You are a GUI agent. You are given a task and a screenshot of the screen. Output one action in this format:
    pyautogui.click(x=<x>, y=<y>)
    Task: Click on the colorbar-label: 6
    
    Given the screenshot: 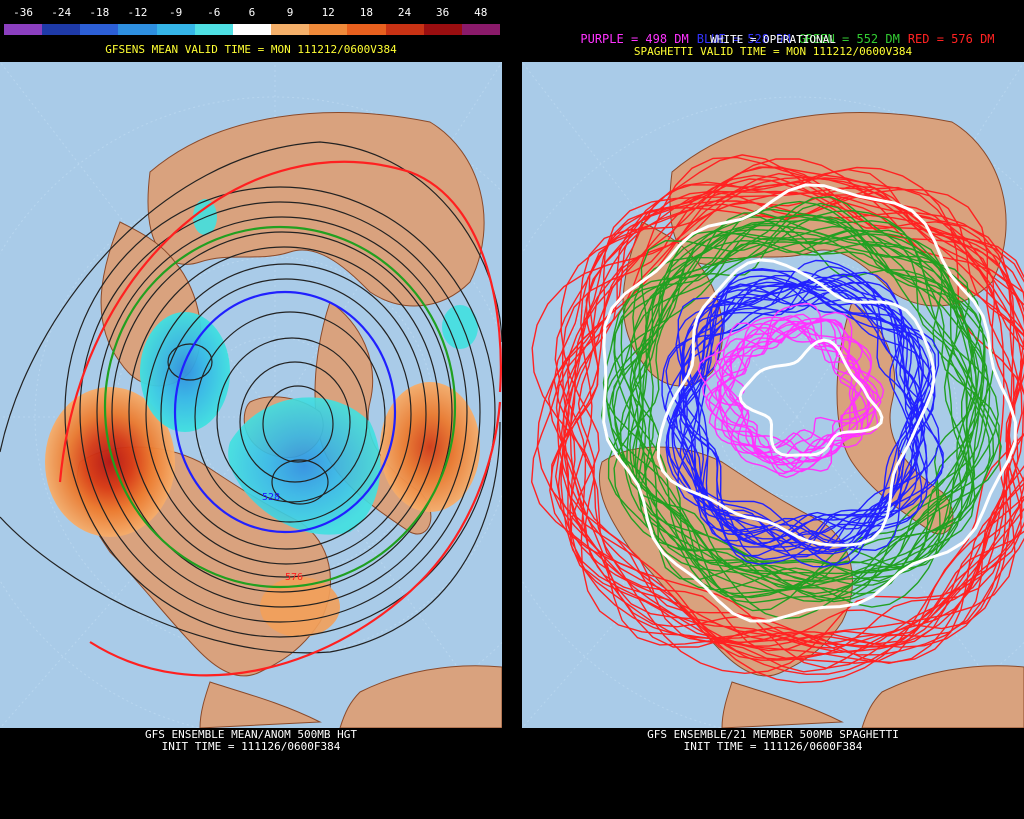 What is the action you would take?
    pyautogui.click(x=252, y=12)
    